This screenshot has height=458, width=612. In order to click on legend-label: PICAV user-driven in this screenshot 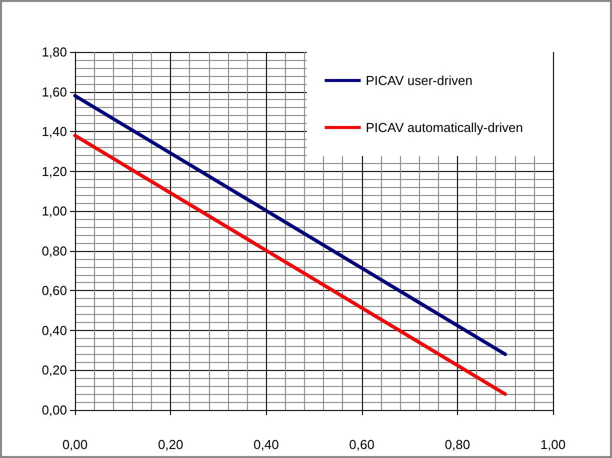, I will do `click(419, 80)`.